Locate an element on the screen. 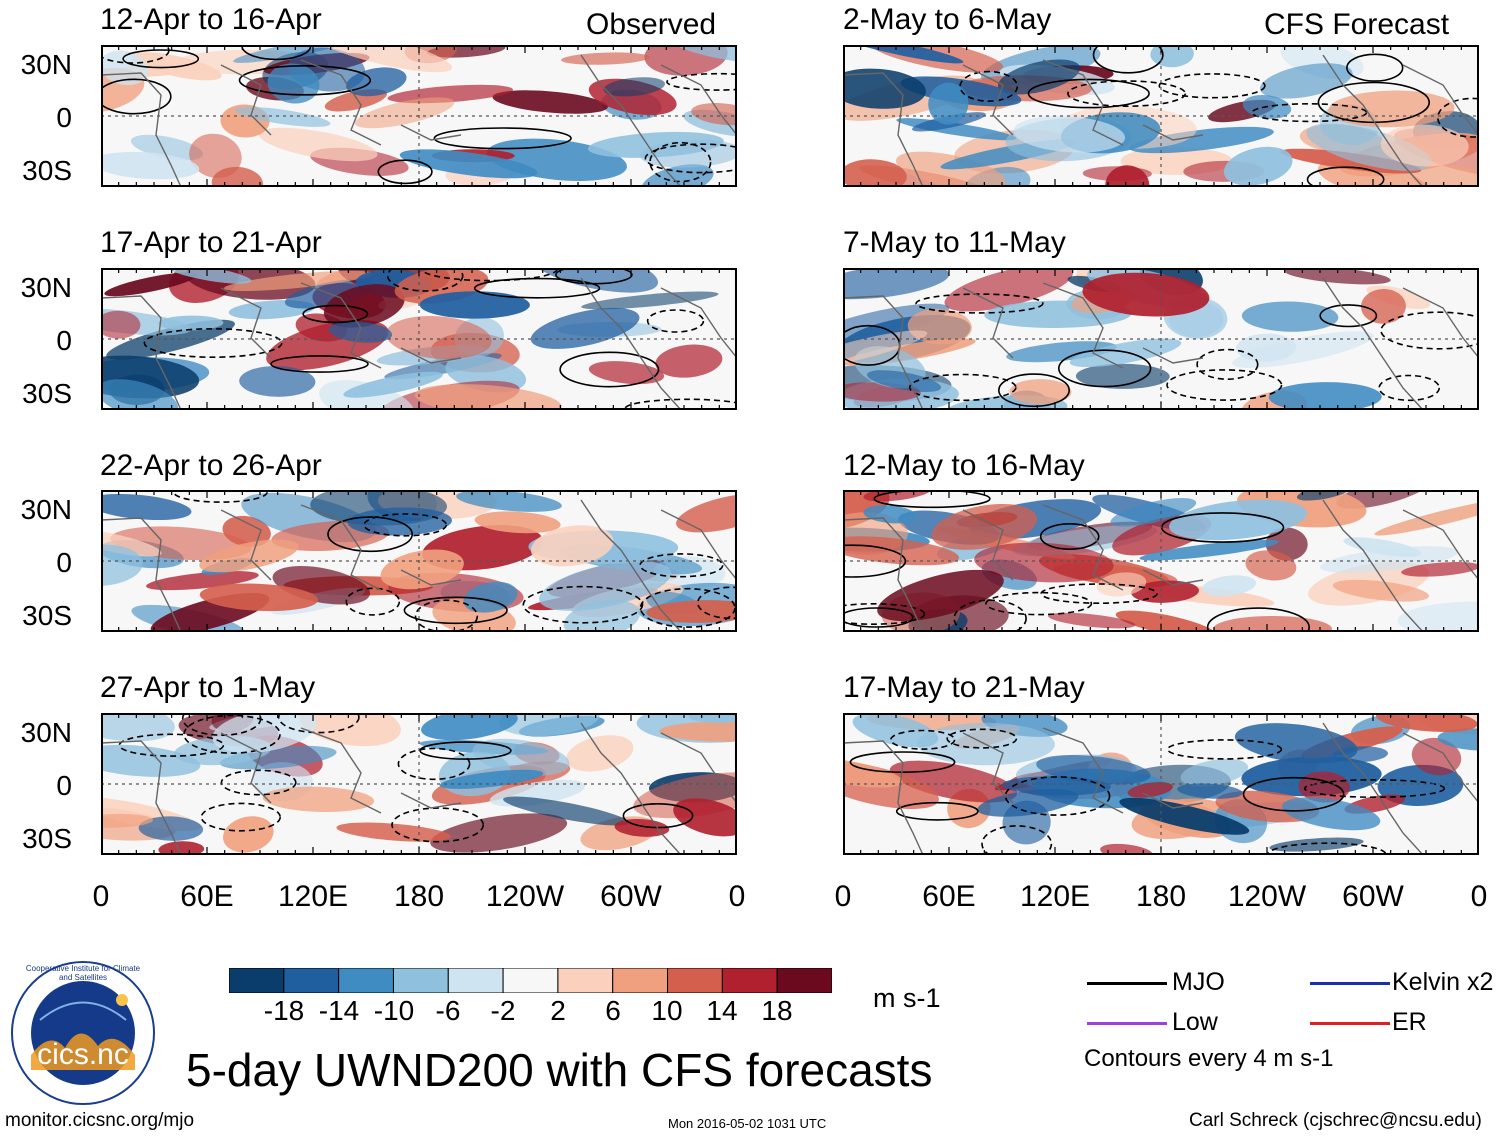 The width and height of the screenshot is (1510, 1137). xlabel-0: 0 is located at coordinates (737, 896).